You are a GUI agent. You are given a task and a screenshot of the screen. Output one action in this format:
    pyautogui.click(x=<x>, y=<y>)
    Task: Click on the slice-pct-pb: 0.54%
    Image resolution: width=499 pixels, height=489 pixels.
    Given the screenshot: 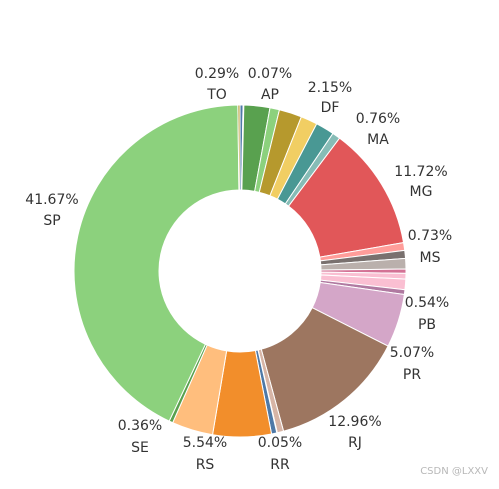 What is the action you would take?
    pyautogui.click(x=427, y=303)
    